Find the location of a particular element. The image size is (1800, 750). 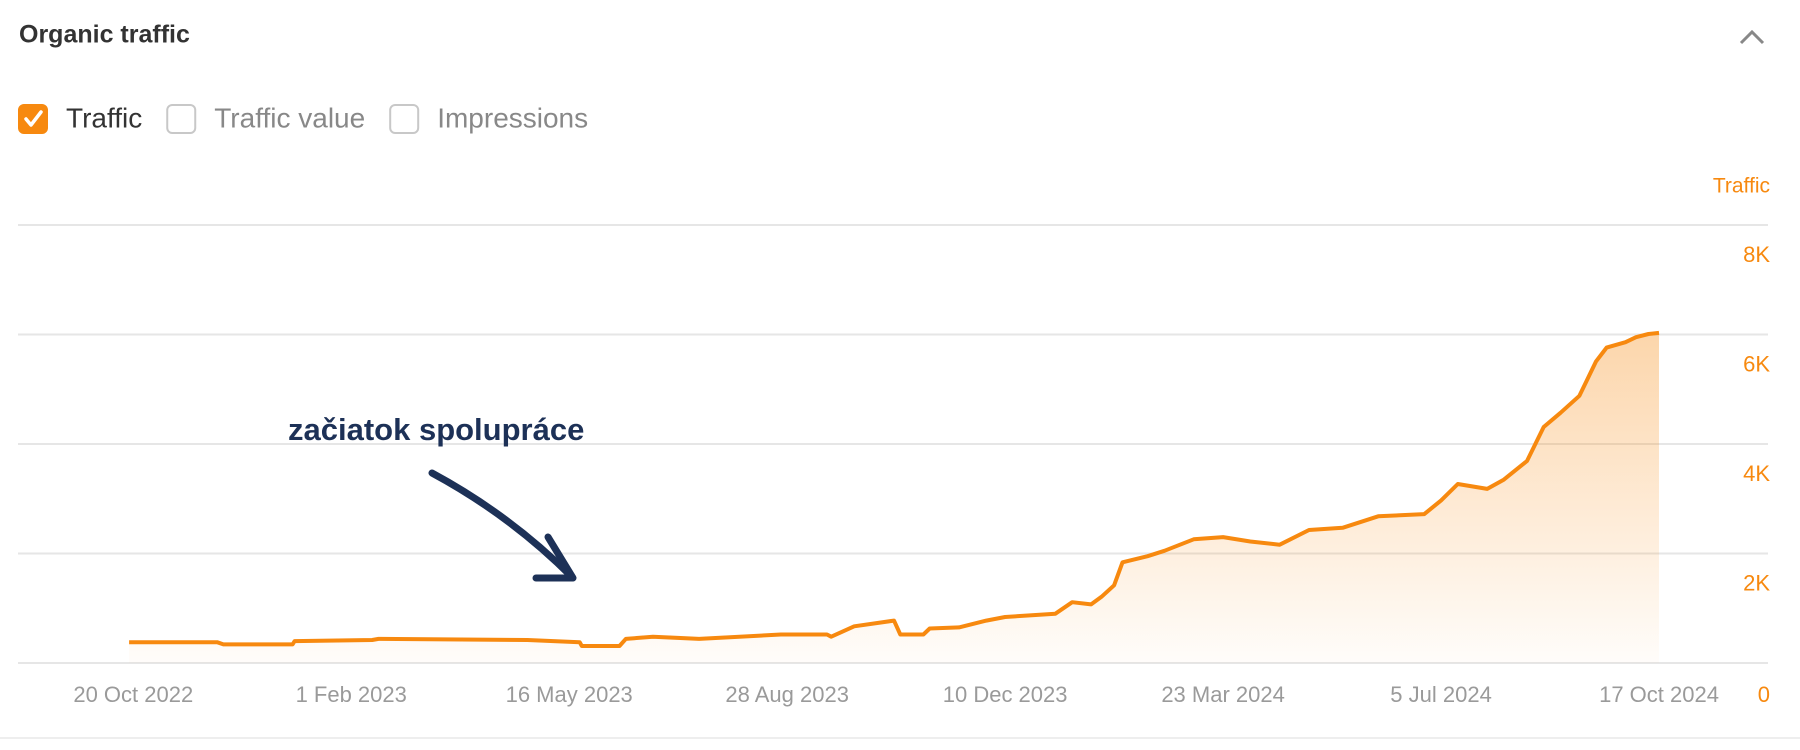

collapse-toggle is located at coordinates (1752, 37).